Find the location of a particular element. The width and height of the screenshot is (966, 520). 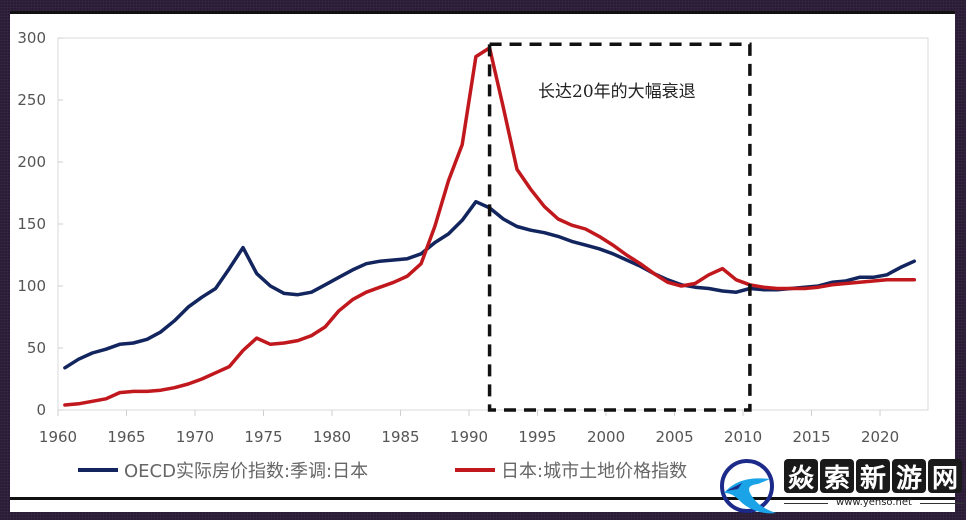

y-tick-label: 300 is located at coordinates (31, 38).